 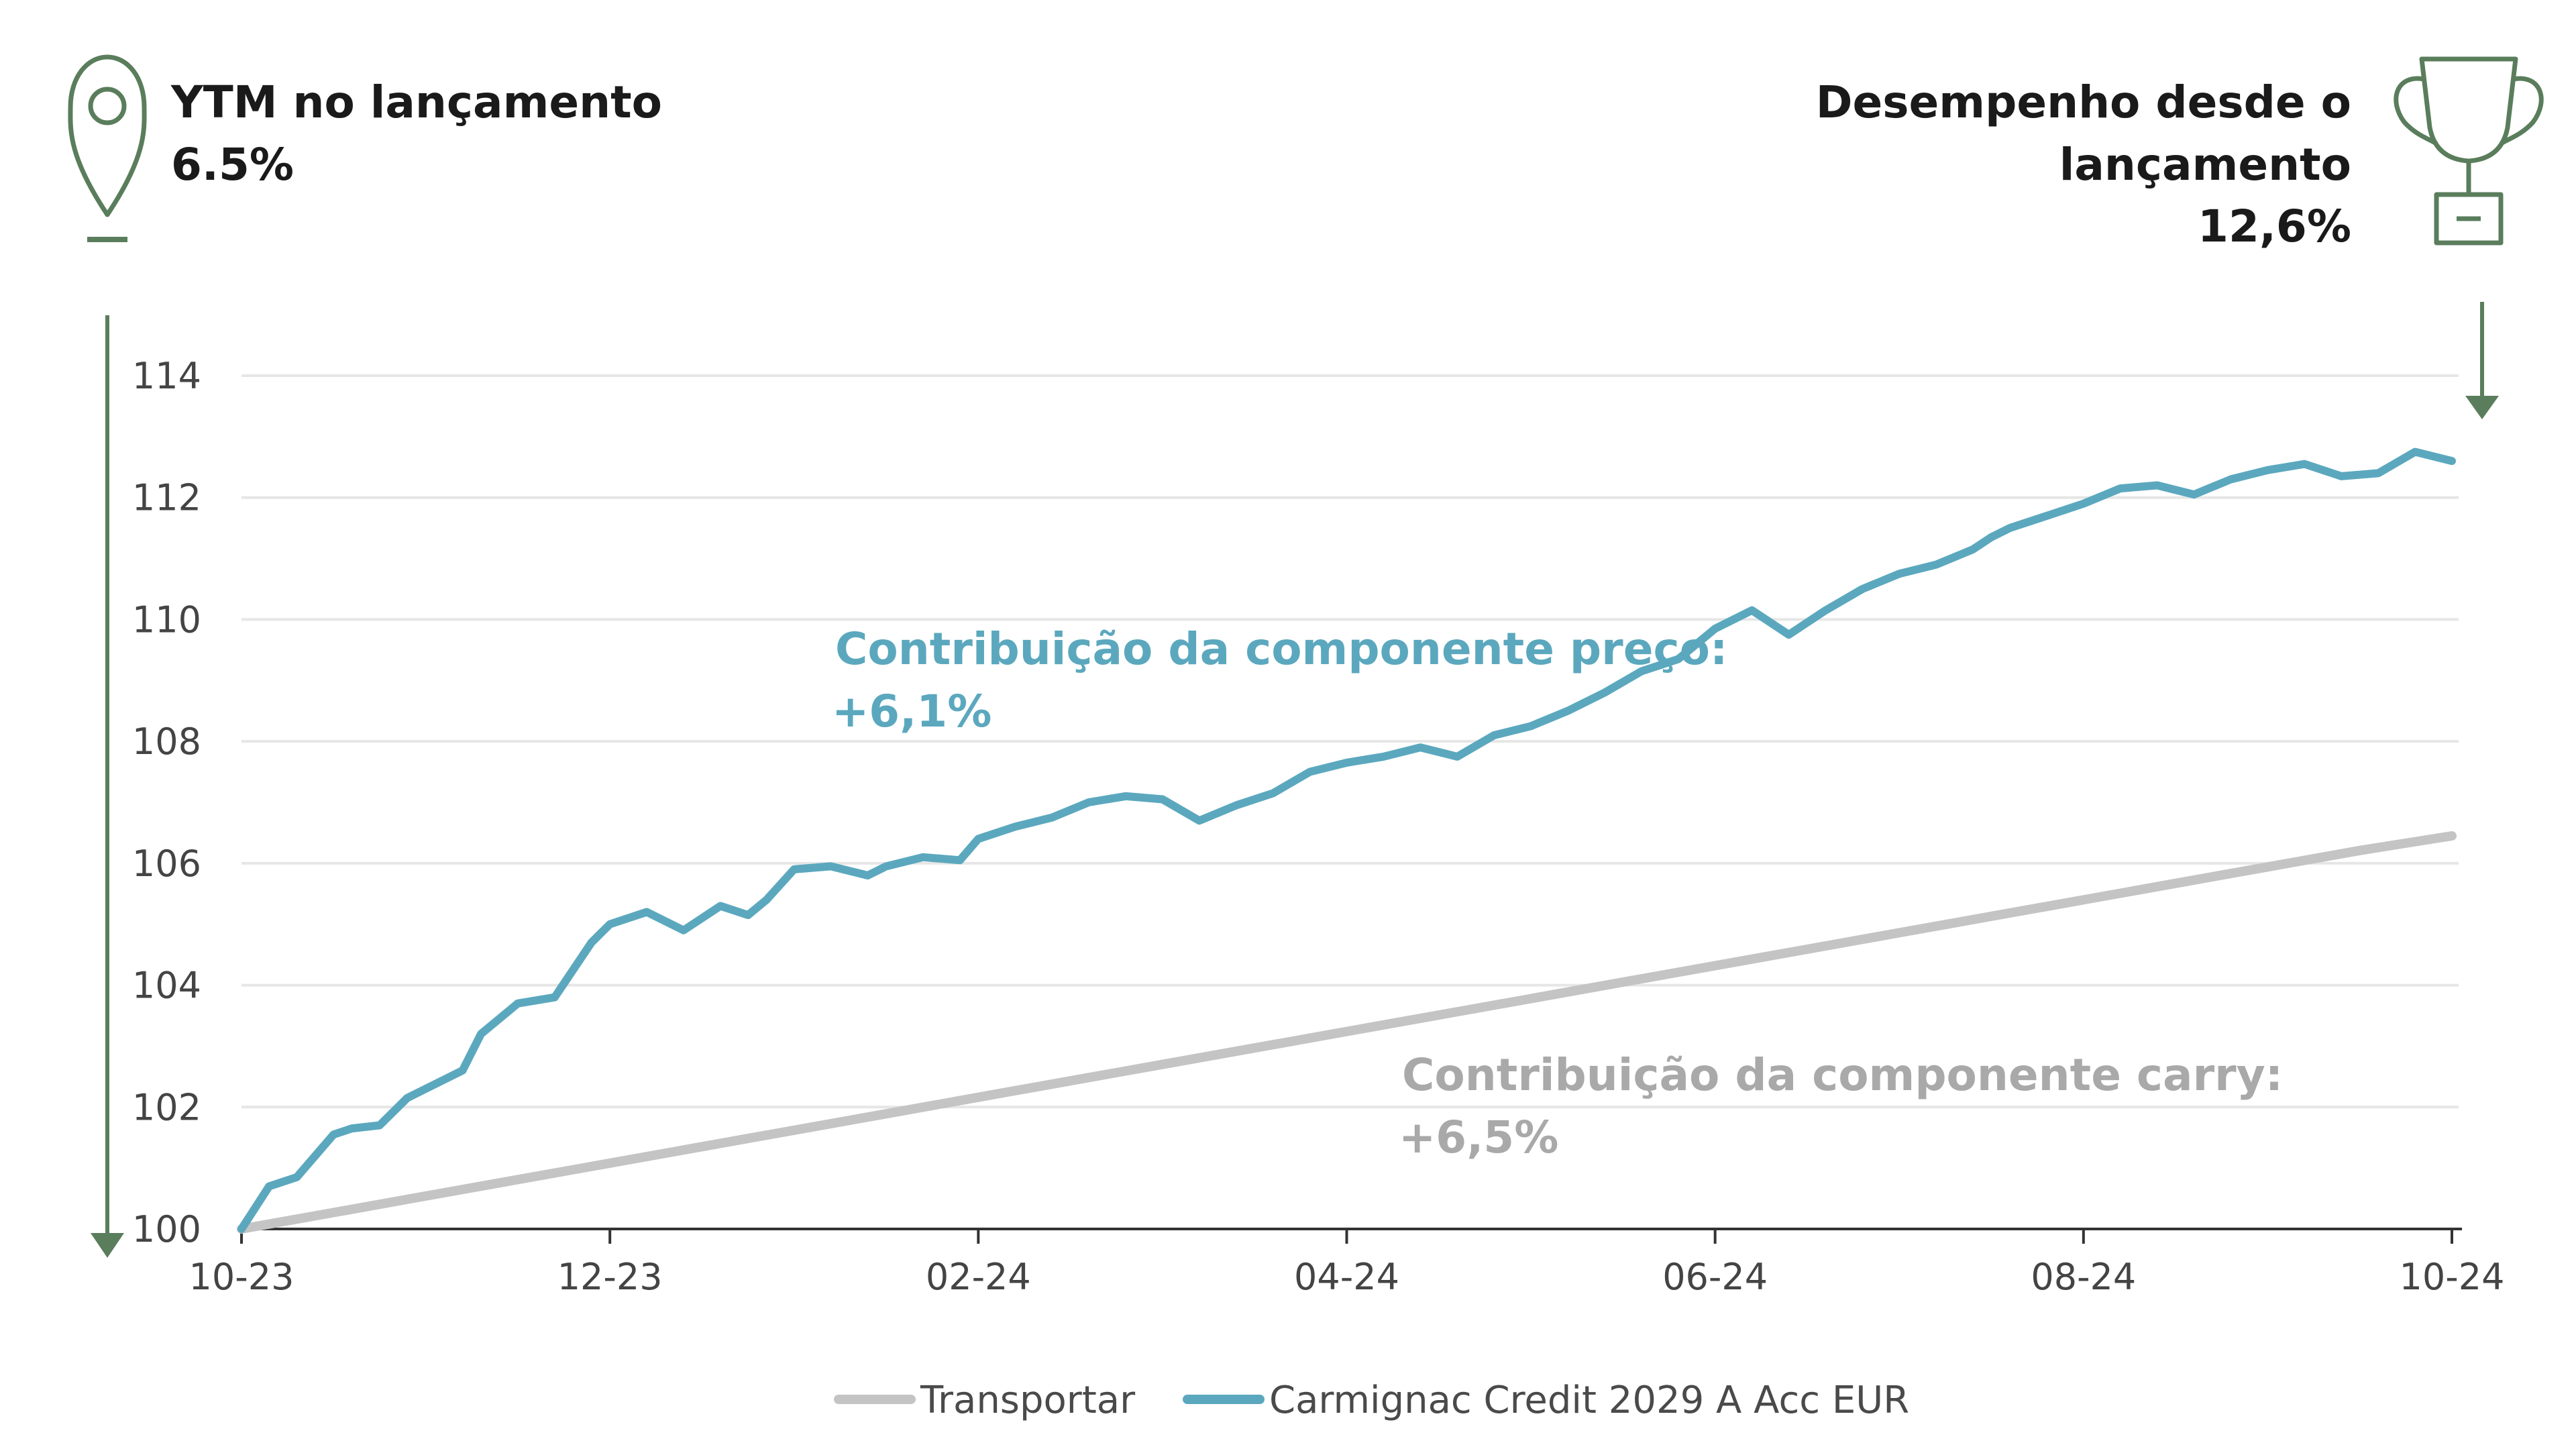 I want to click on x-tick-label: 04-24, so click(x=1346, y=1277).